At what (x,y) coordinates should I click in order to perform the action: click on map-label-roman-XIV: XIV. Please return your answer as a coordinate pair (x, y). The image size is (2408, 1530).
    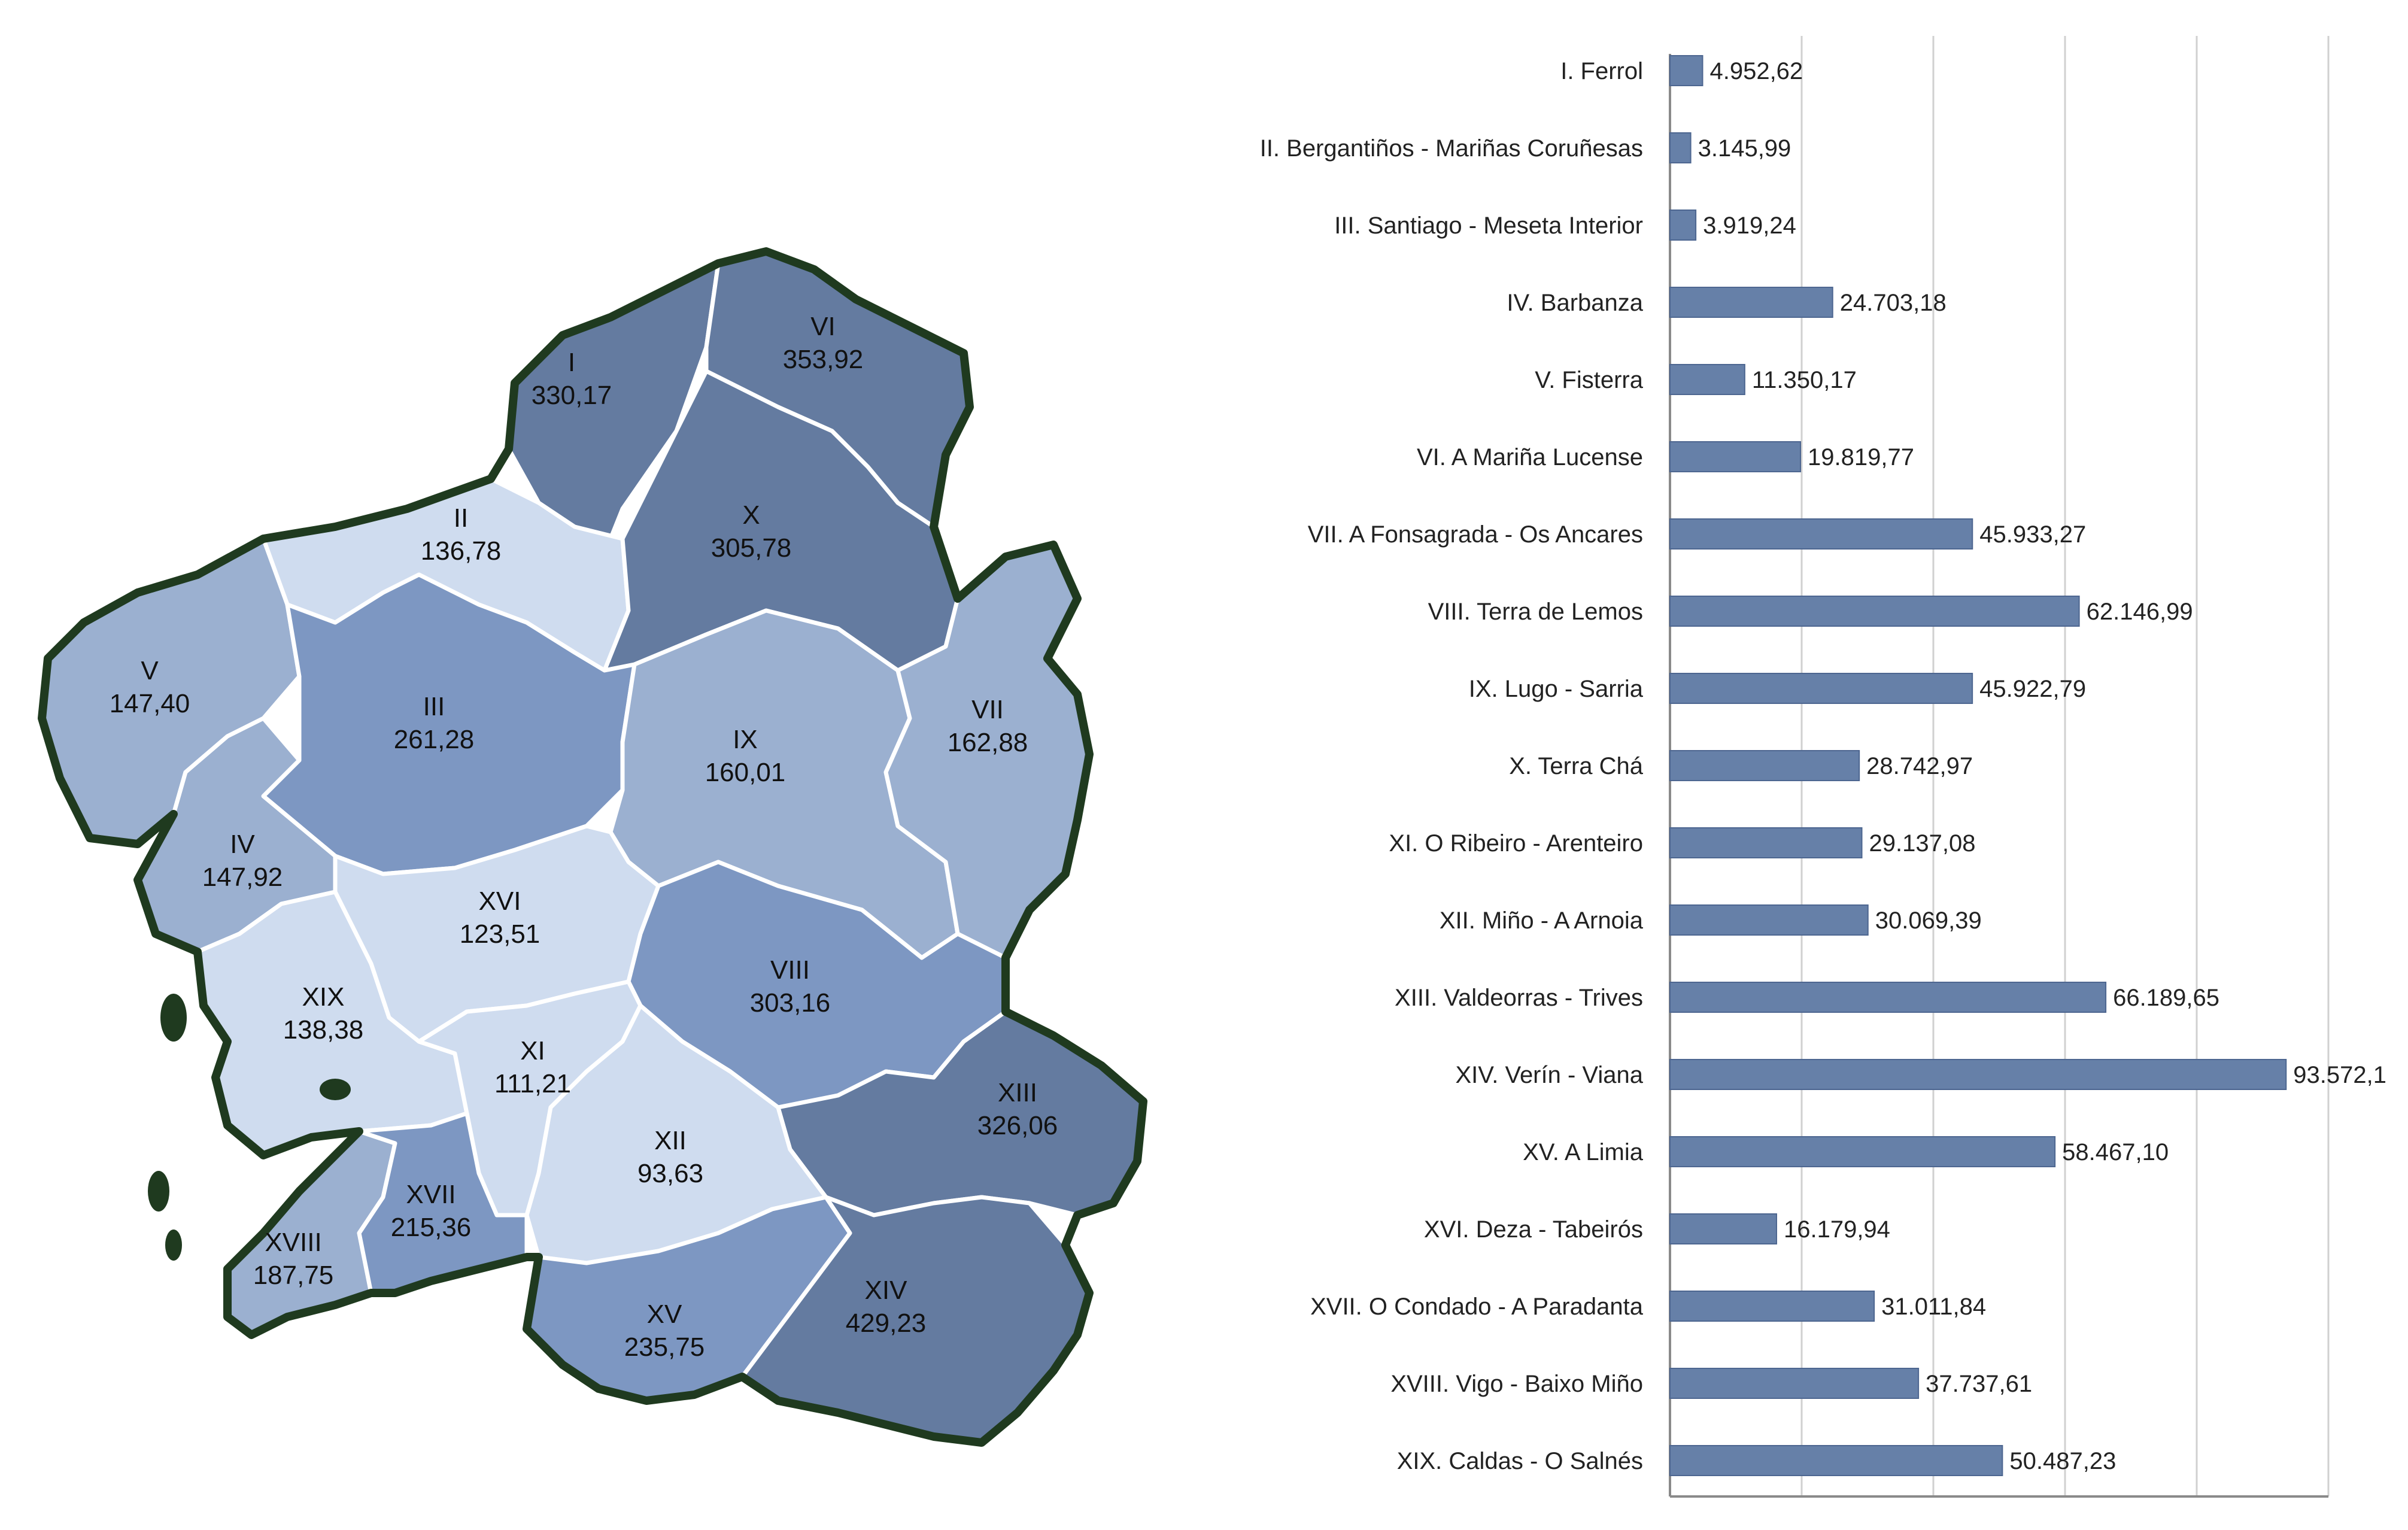
    Looking at the image, I should click on (886, 1290).